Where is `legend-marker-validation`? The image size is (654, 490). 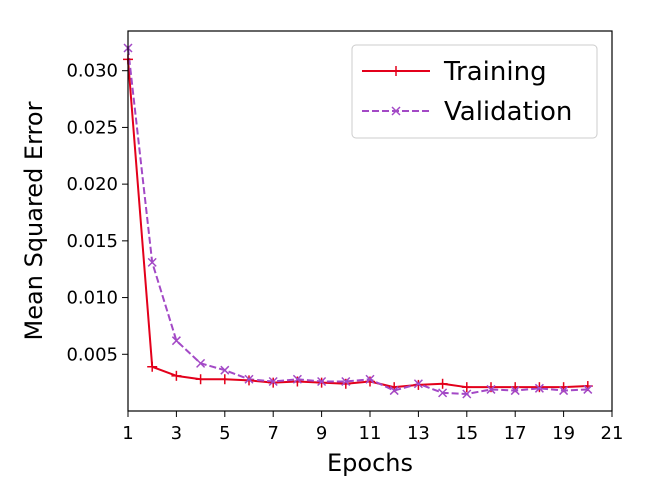
legend-marker-validation is located at coordinates (396, 111).